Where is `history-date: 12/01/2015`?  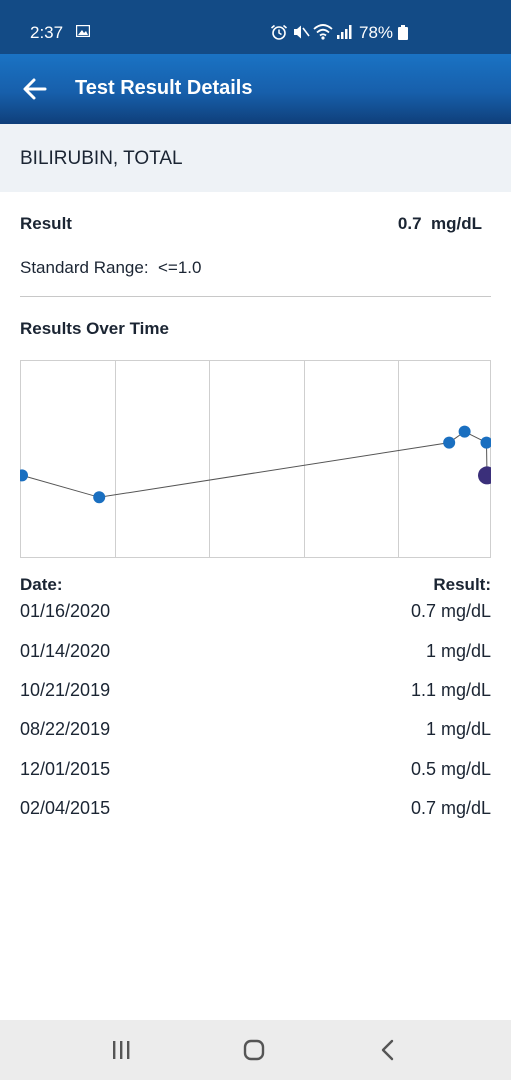 history-date: 12/01/2015 is located at coordinates (65, 769).